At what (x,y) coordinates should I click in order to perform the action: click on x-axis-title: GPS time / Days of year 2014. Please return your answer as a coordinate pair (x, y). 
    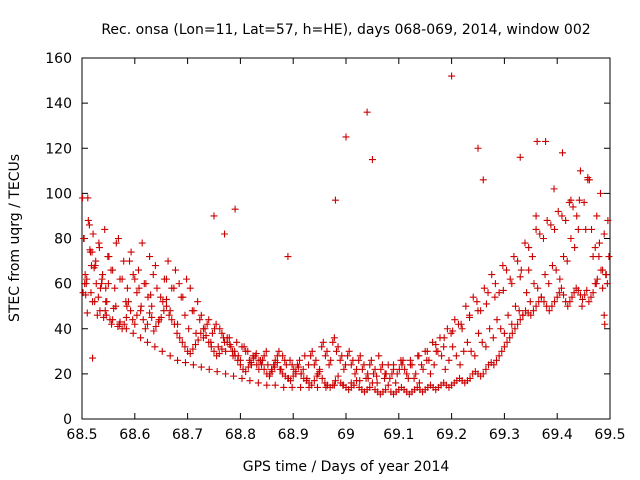
    Looking at the image, I should click on (346, 467).